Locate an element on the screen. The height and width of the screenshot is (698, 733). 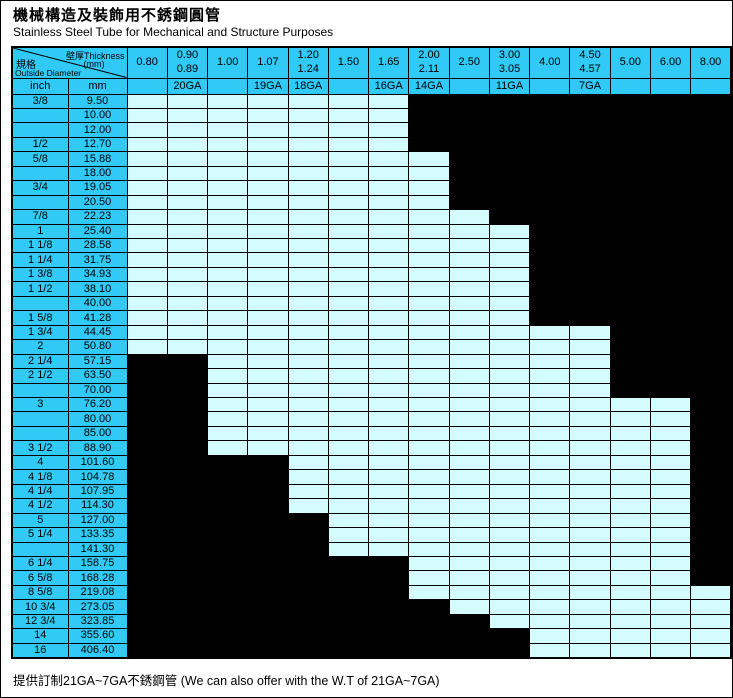
size-mm-cell: 20.50 is located at coordinates (97, 202).